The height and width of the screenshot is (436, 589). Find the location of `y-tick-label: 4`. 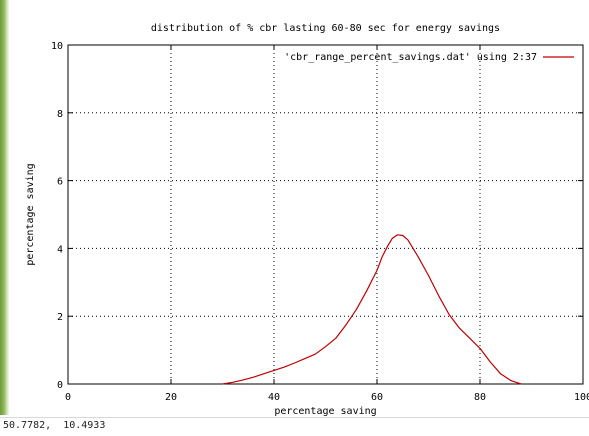

y-tick-label: 4 is located at coordinates (60, 249).